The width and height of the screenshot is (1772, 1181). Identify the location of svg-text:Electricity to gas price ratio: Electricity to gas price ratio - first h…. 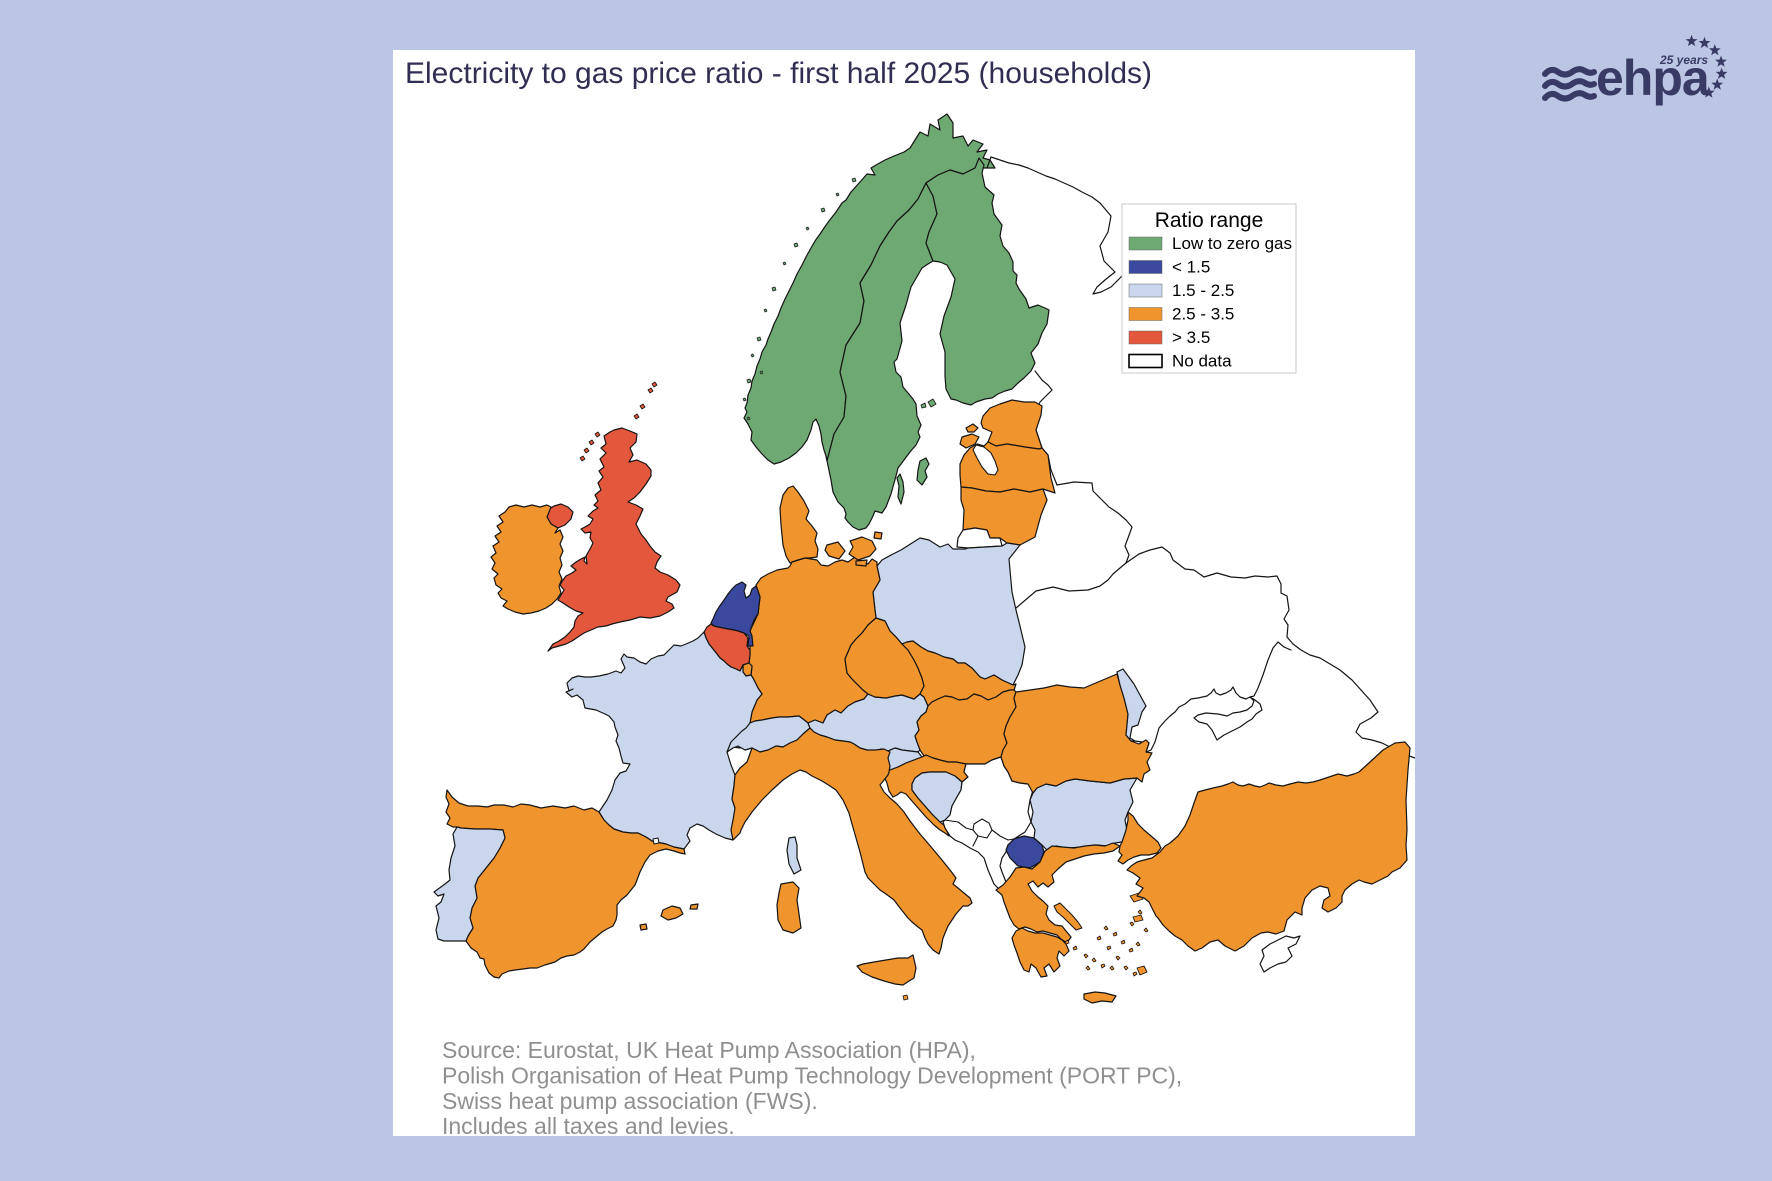
(778, 73).